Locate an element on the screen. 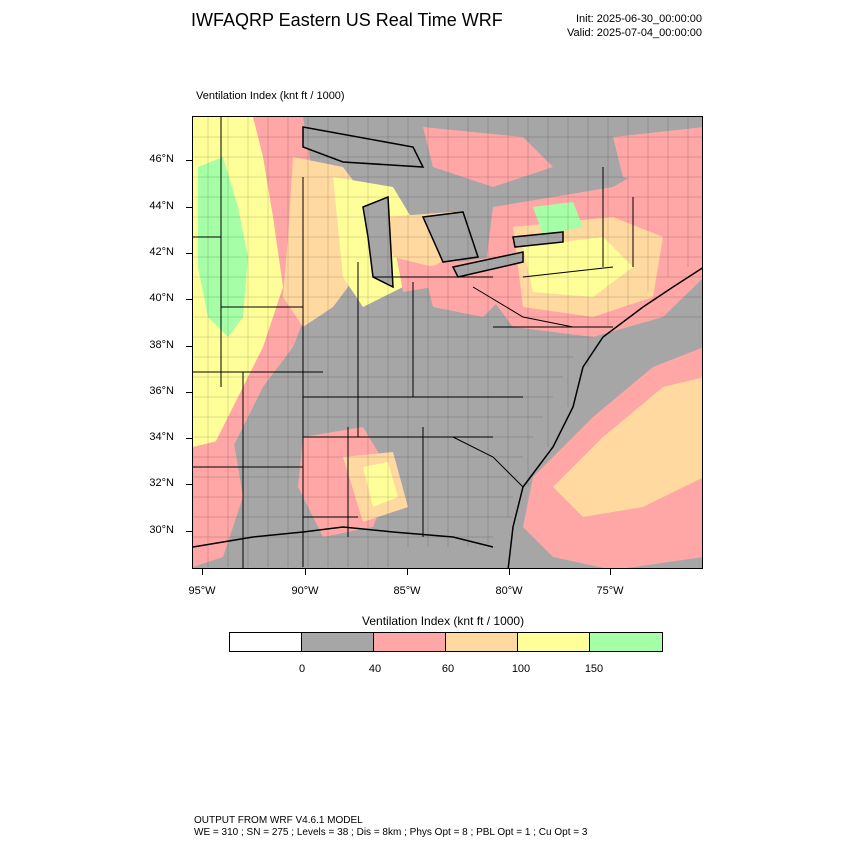 The height and width of the screenshot is (850, 850). legend-title: Ventilation Index (knt ft / 1000) is located at coordinates (443, 621).